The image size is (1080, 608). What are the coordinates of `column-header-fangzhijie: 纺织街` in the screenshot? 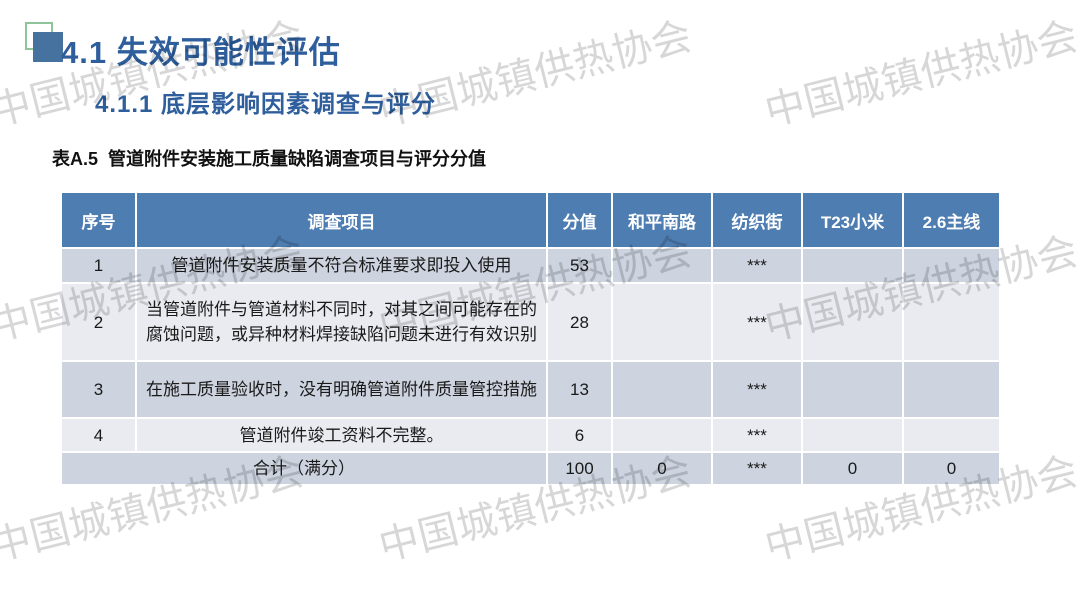 It's located at (757, 220).